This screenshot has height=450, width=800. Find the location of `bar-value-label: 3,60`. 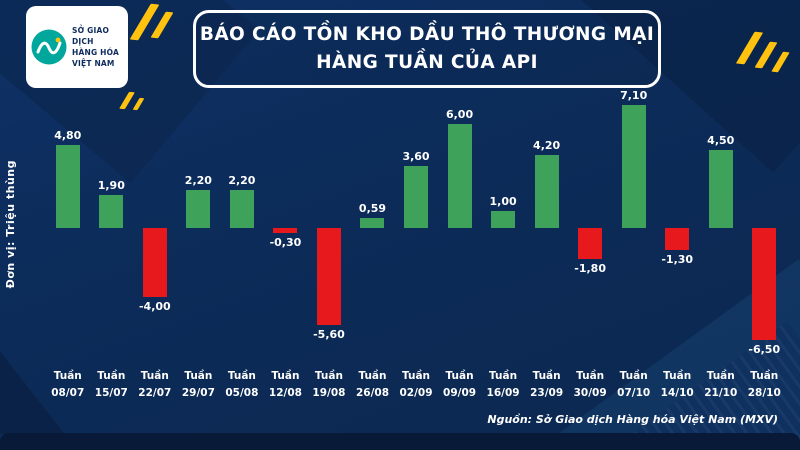

bar-value-label: 3,60 is located at coordinates (416, 156).